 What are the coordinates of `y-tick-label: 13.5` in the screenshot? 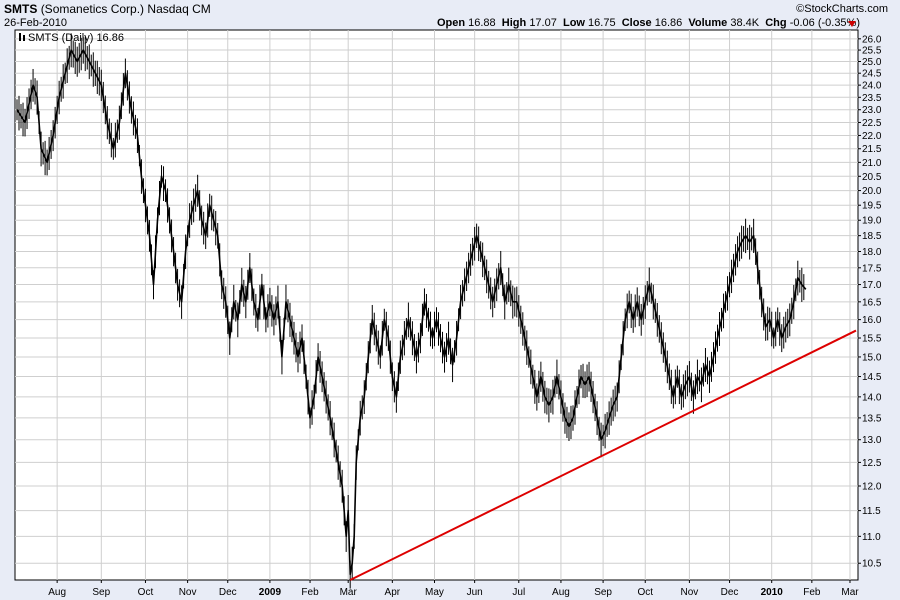 It's located at (872, 418).